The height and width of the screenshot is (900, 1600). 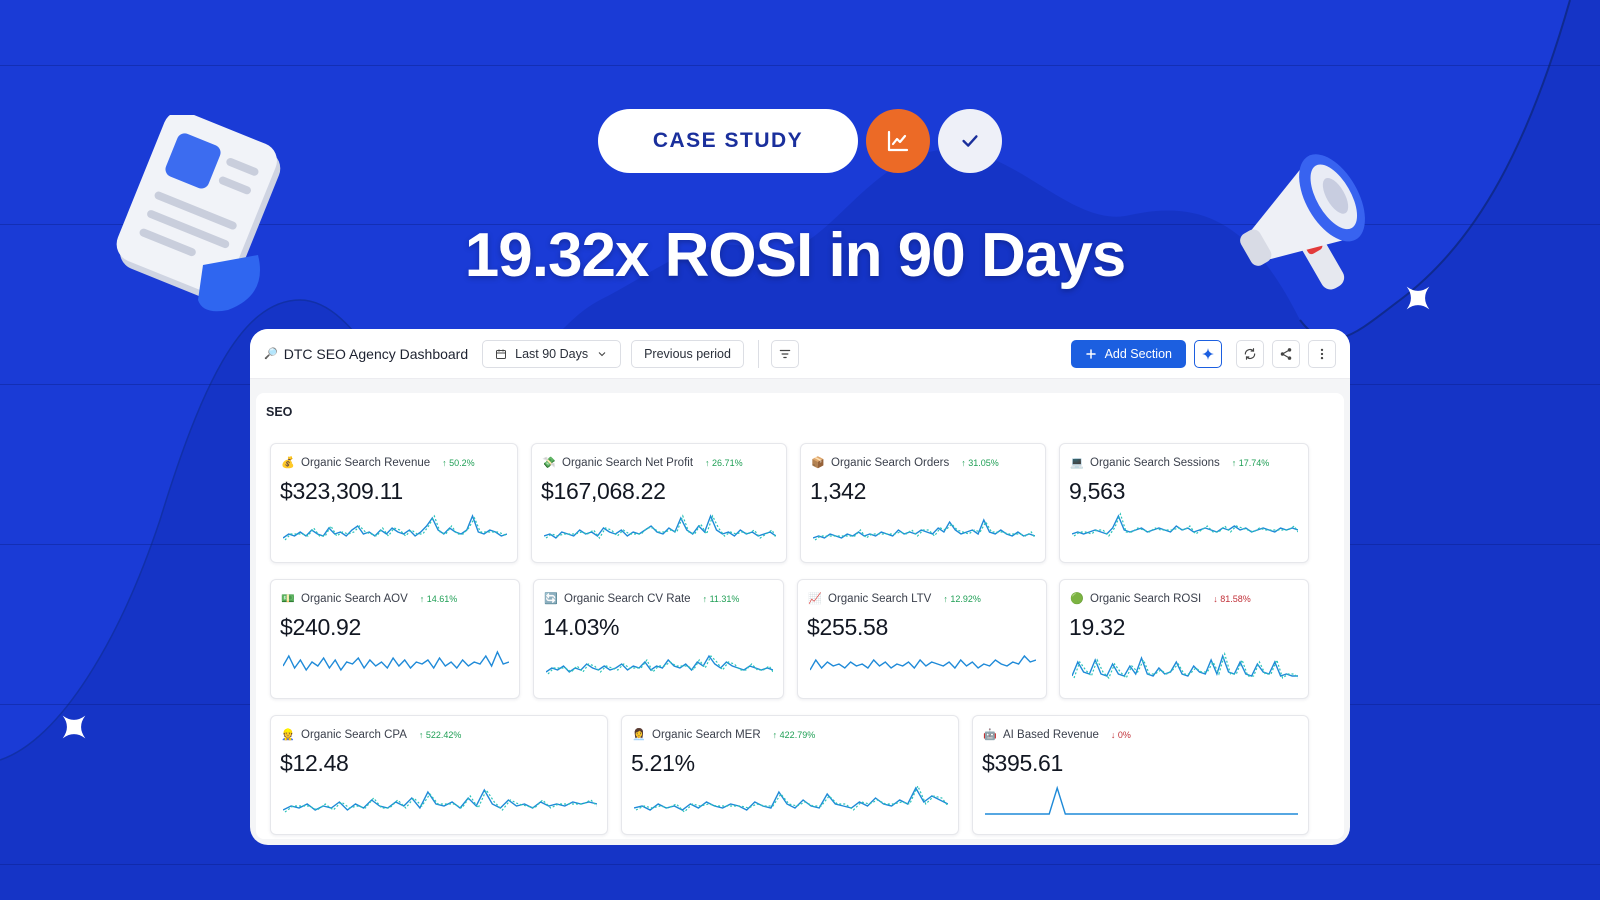 I want to click on metric-header: 📈 Organic Search LTV ↑ 12.92%, so click(x=894, y=599).